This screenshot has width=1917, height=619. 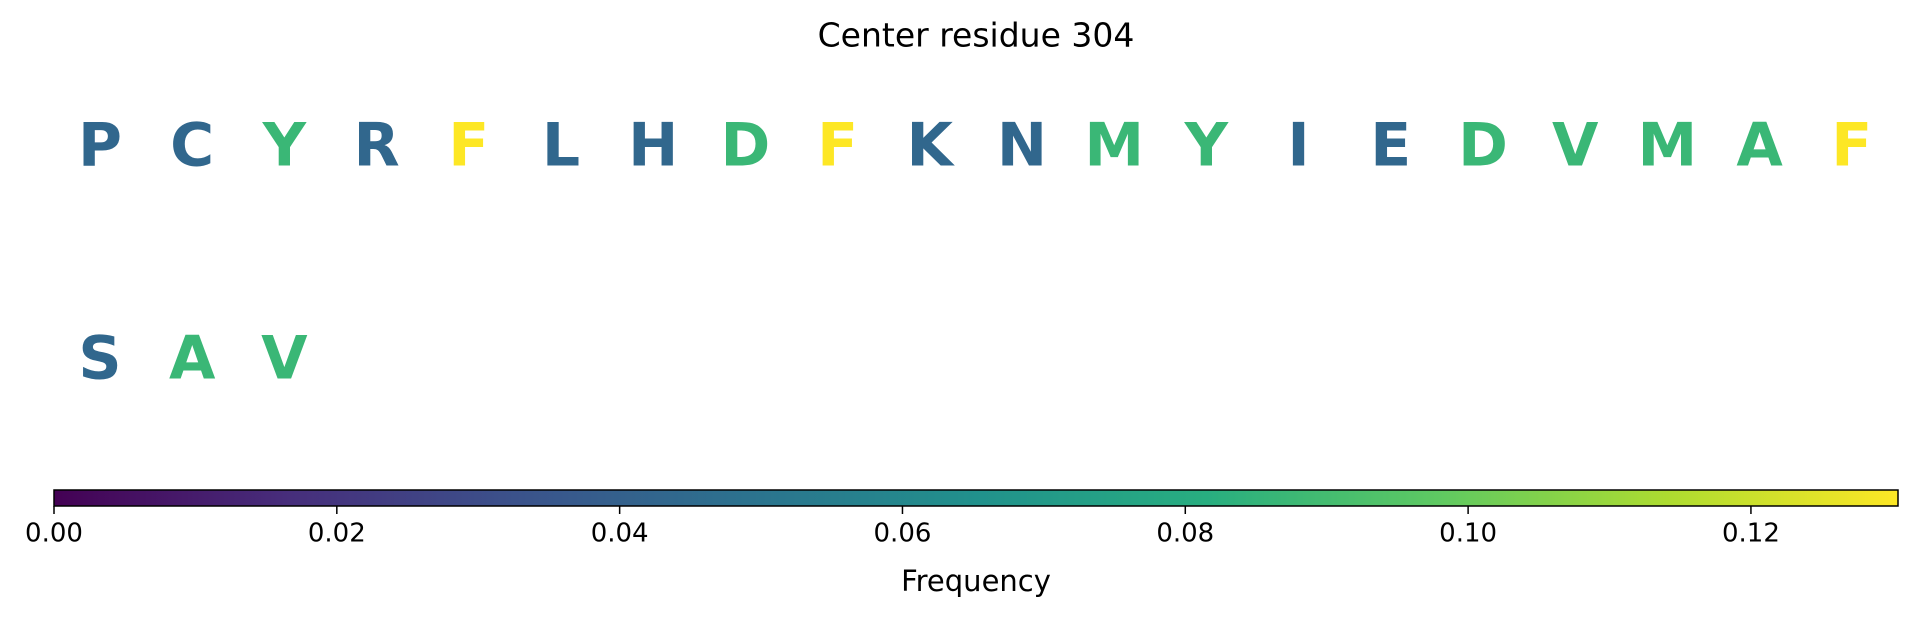 I want to click on x-tick-label: 0.02, so click(x=337, y=534).